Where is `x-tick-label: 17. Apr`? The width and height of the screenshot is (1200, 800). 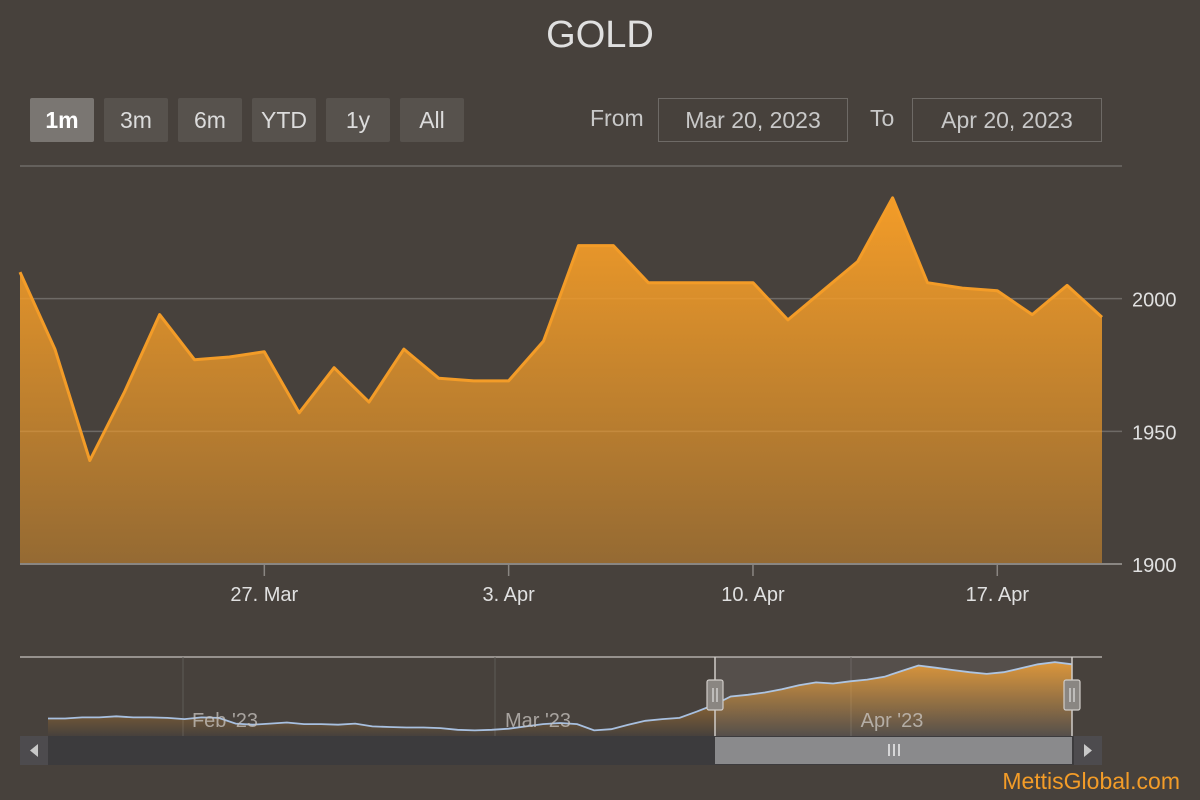
x-tick-label: 17. Apr is located at coordinates (998, 595).